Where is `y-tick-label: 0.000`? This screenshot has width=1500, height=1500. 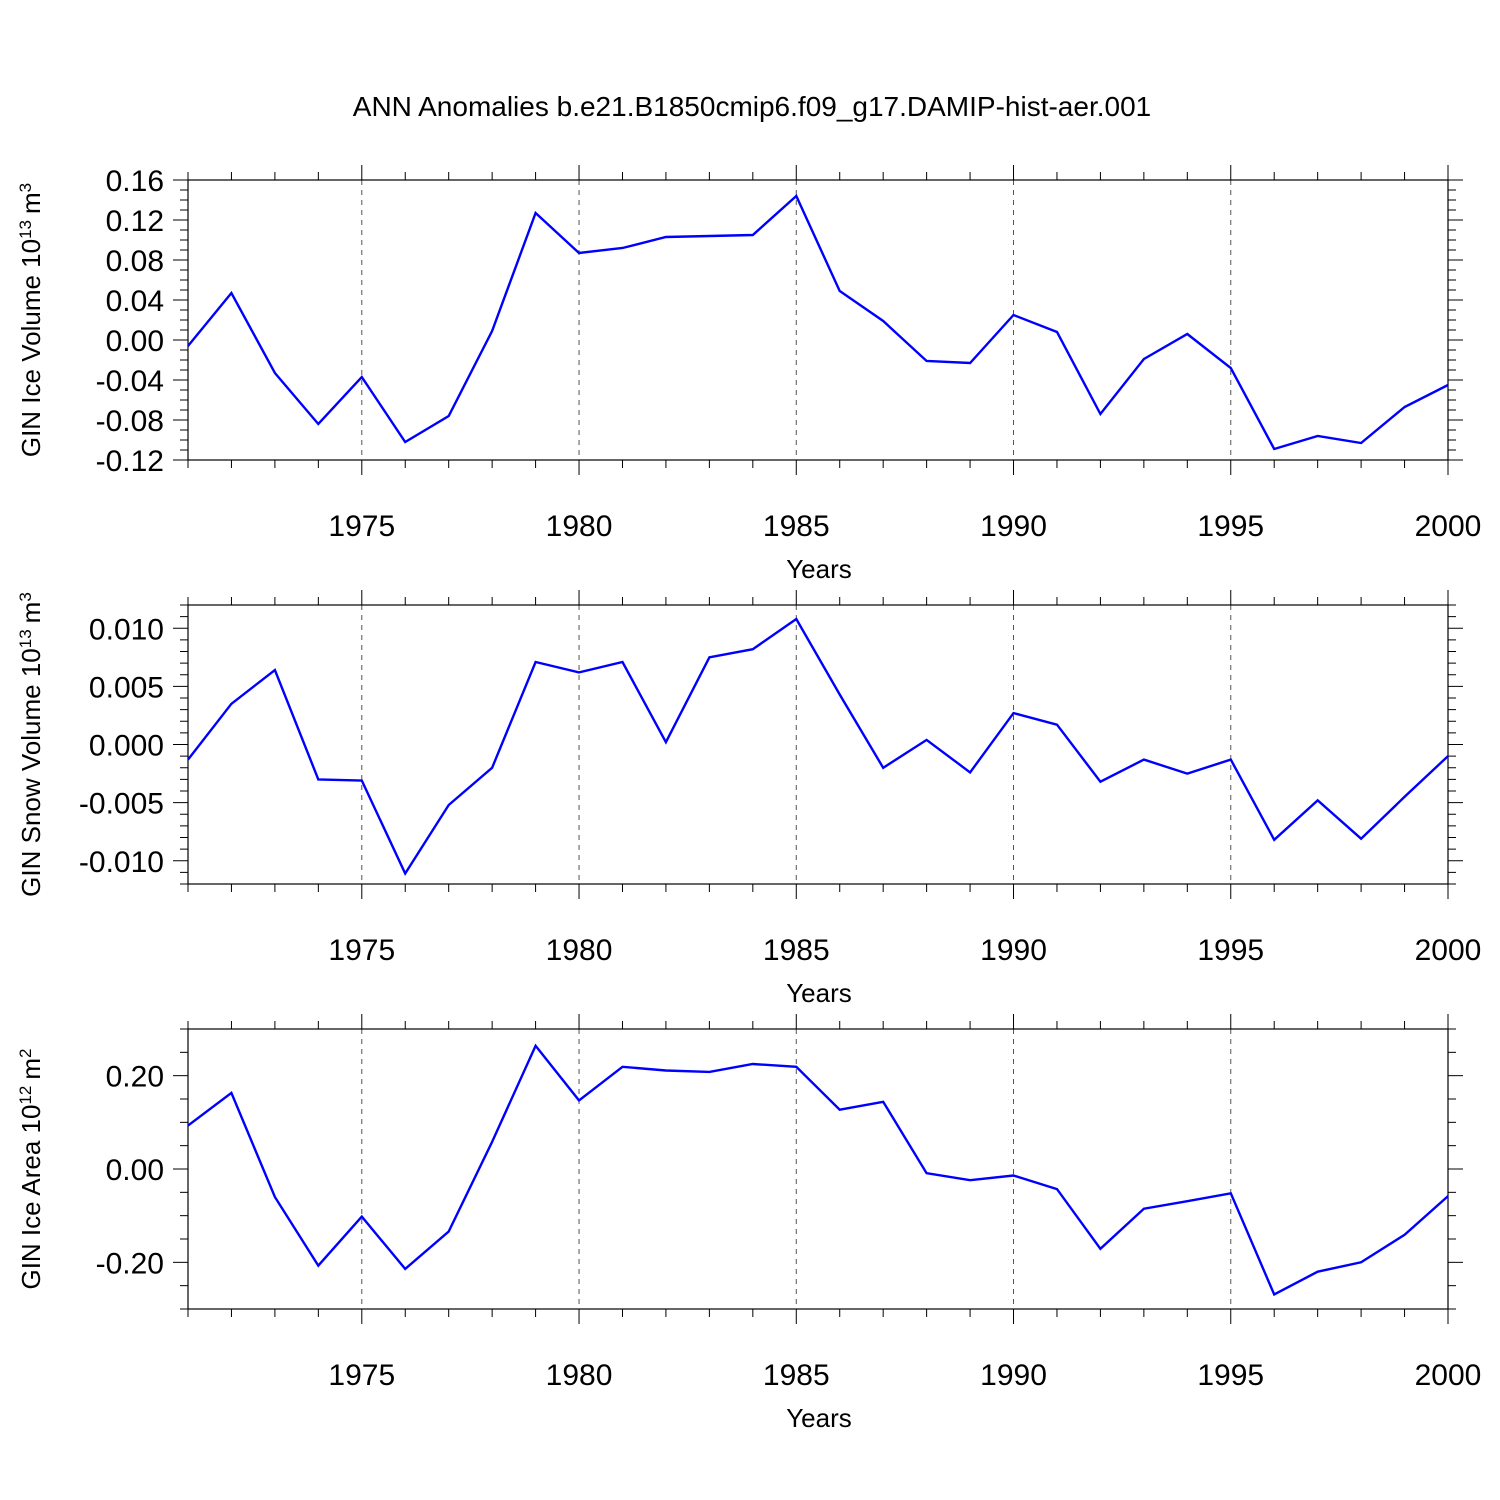 y-tick-label: 0.000 is located at coordinates (126, 746).